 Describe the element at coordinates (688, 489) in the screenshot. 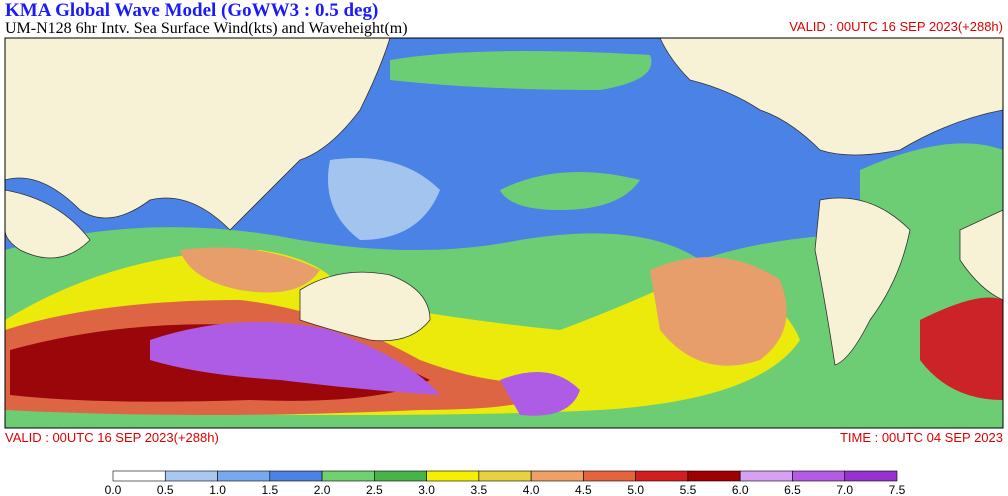

I see `colorbar-label: 5.5` at that location.